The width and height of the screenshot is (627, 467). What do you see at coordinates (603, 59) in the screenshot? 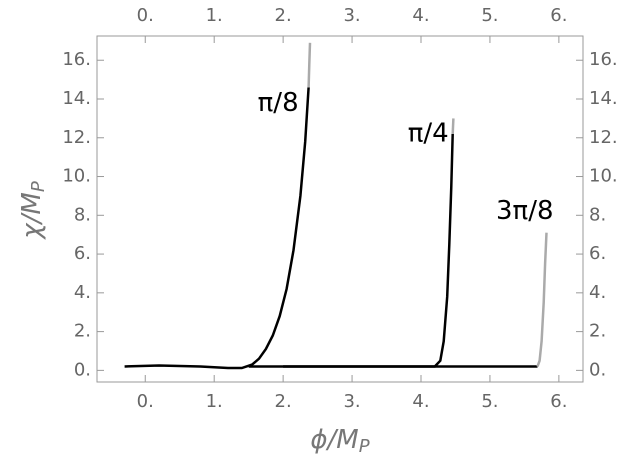
I see `y-tick-label-right: 16.` at bounding box center [603, 59].